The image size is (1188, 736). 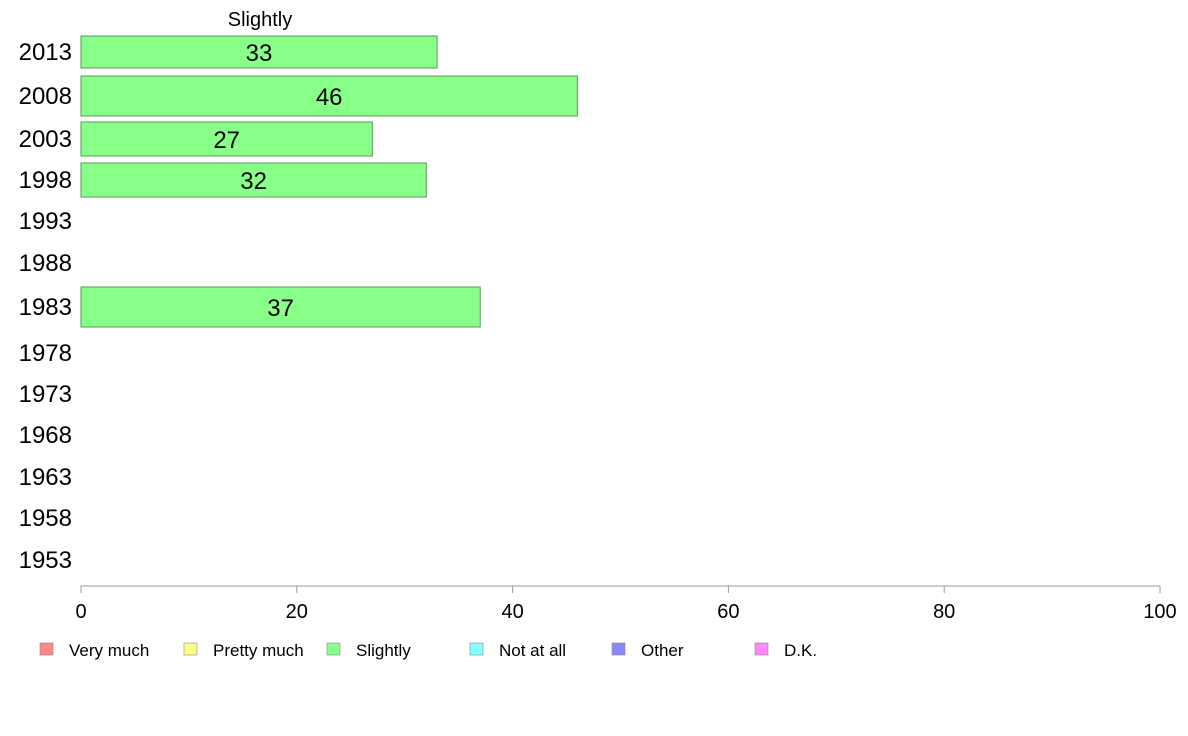 I want to click on bar-2013, so click(x=259, y=52).